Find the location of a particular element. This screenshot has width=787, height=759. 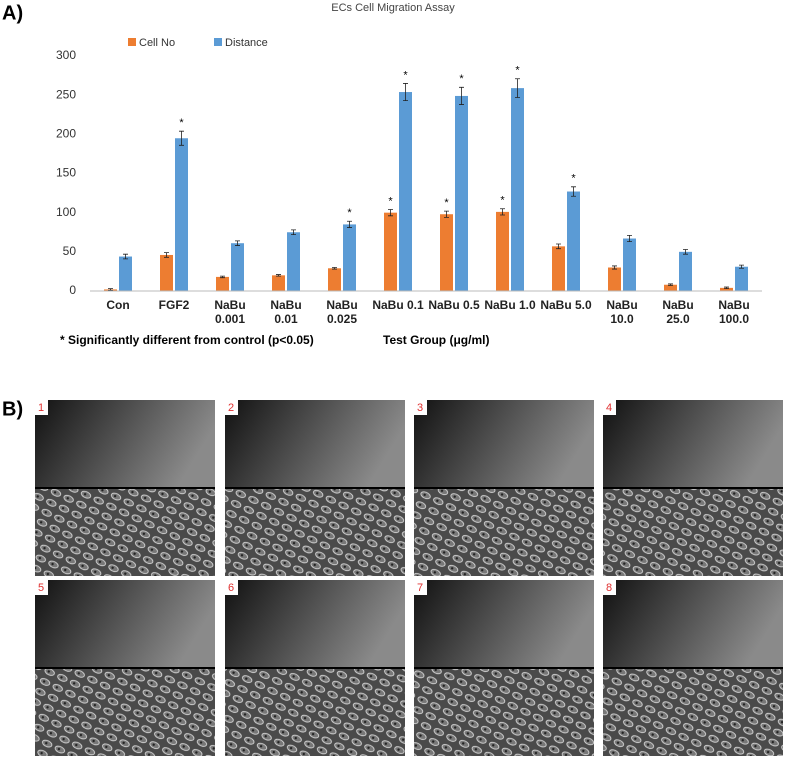

x-tick-label: NaBu 0.01 is located at coordinates (286, 312).